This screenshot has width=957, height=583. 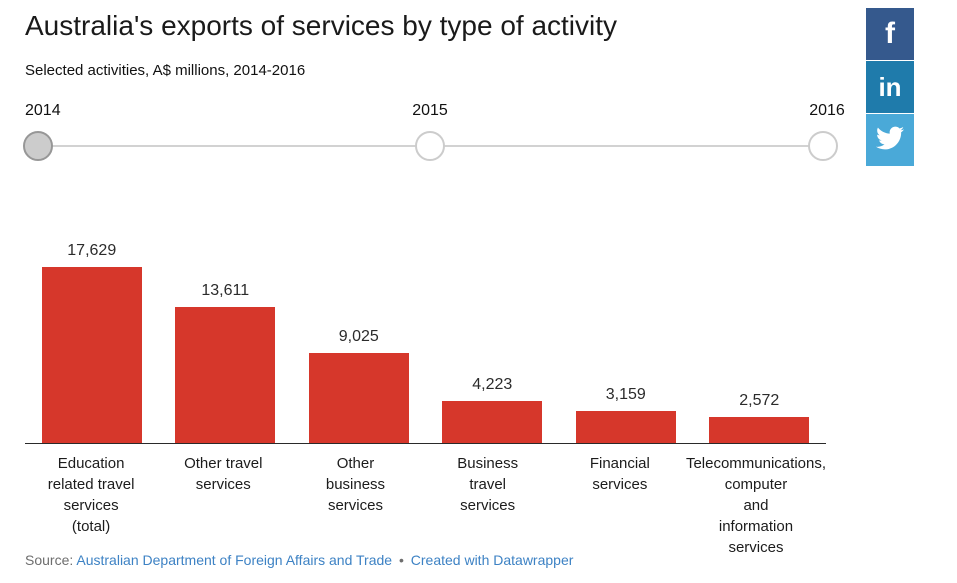 I want to click on bar-business-travel, so click(x=492, y=422).